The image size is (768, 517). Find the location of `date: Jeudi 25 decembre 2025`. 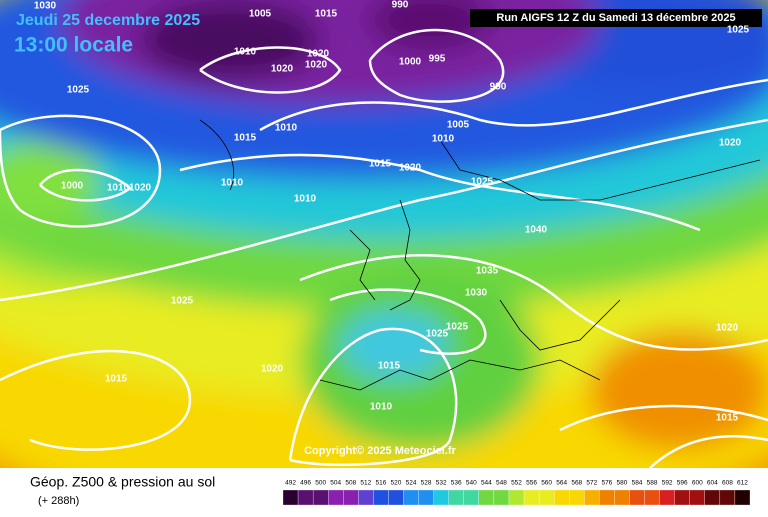

date: Jeudi 25 decembre 2025 is located at coordinates (108, 20).